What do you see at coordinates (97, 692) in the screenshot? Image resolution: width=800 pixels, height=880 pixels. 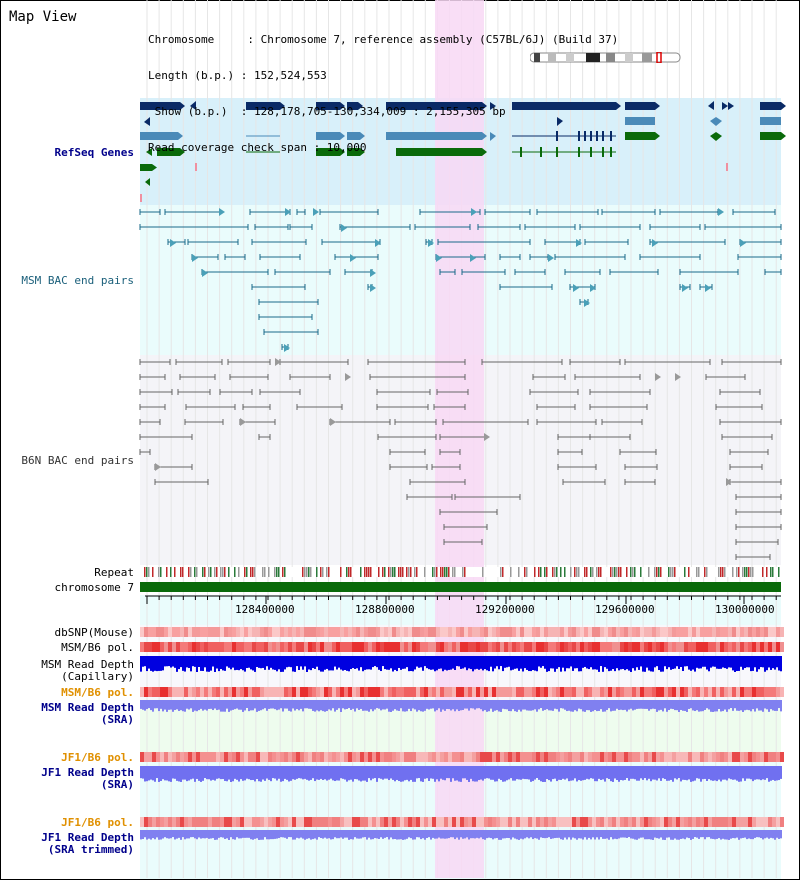 I see `label-msm-pol-2: MSM/B6 pol.` at bounding box center [97, 692].